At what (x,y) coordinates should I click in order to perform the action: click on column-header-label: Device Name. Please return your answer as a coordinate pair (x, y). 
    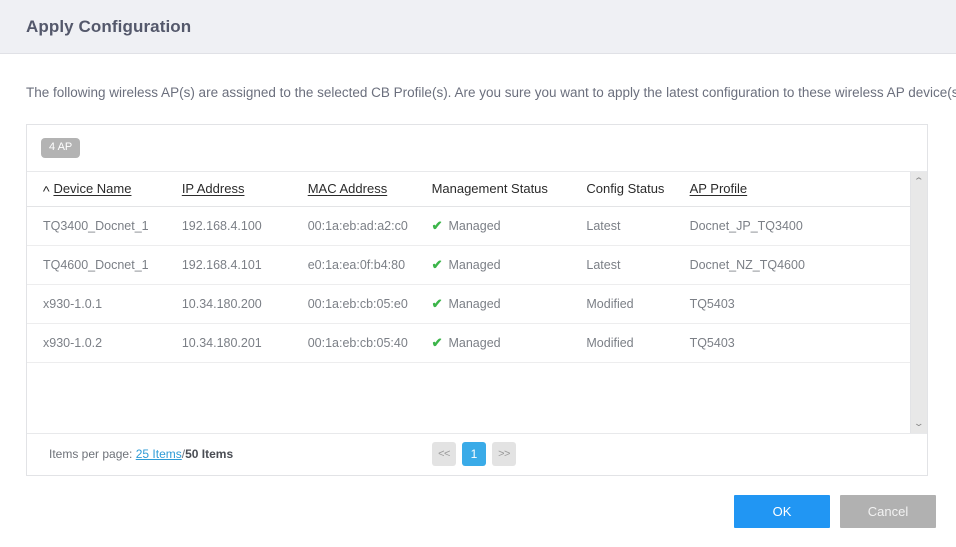
    Looking at the image, I should click on (92, 188).